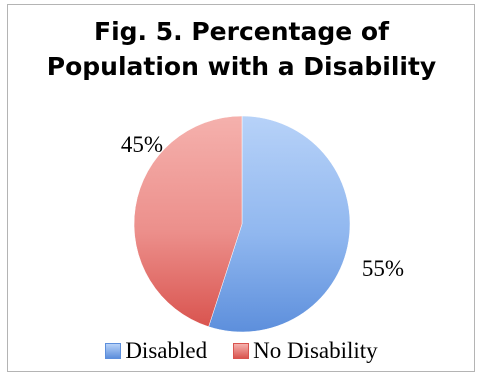 The width and height of the screenshot is (483, 379). What do you see at coordinates (113, 351) in the screenshot?
I see `legend-swatch-disabled` at bounding box center [113, 351].